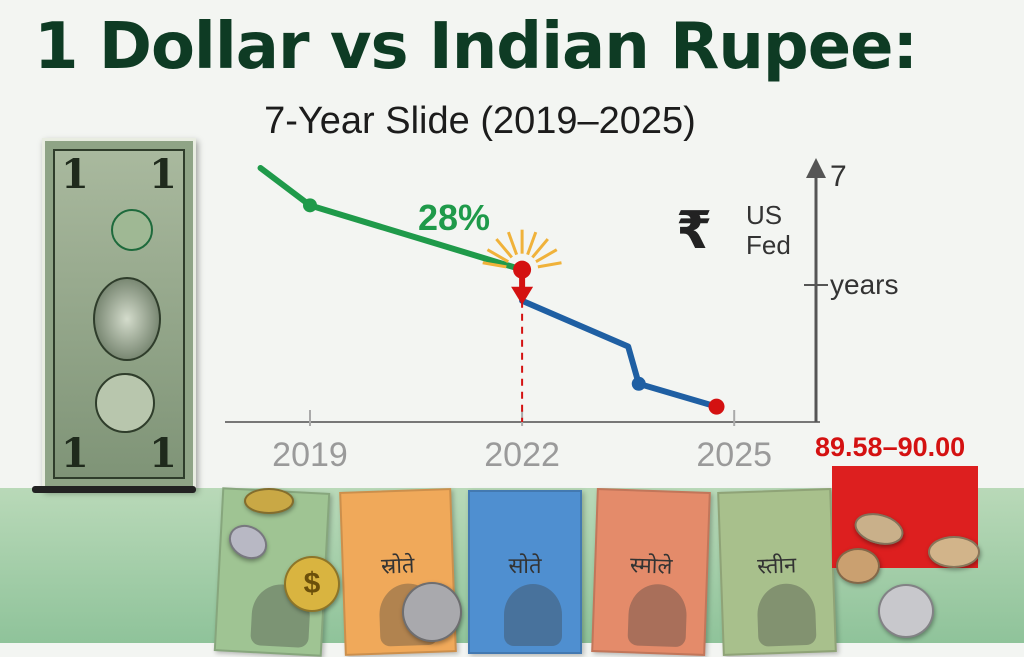  I want to click on right-axis-top-label: 7, so click(838, 176).